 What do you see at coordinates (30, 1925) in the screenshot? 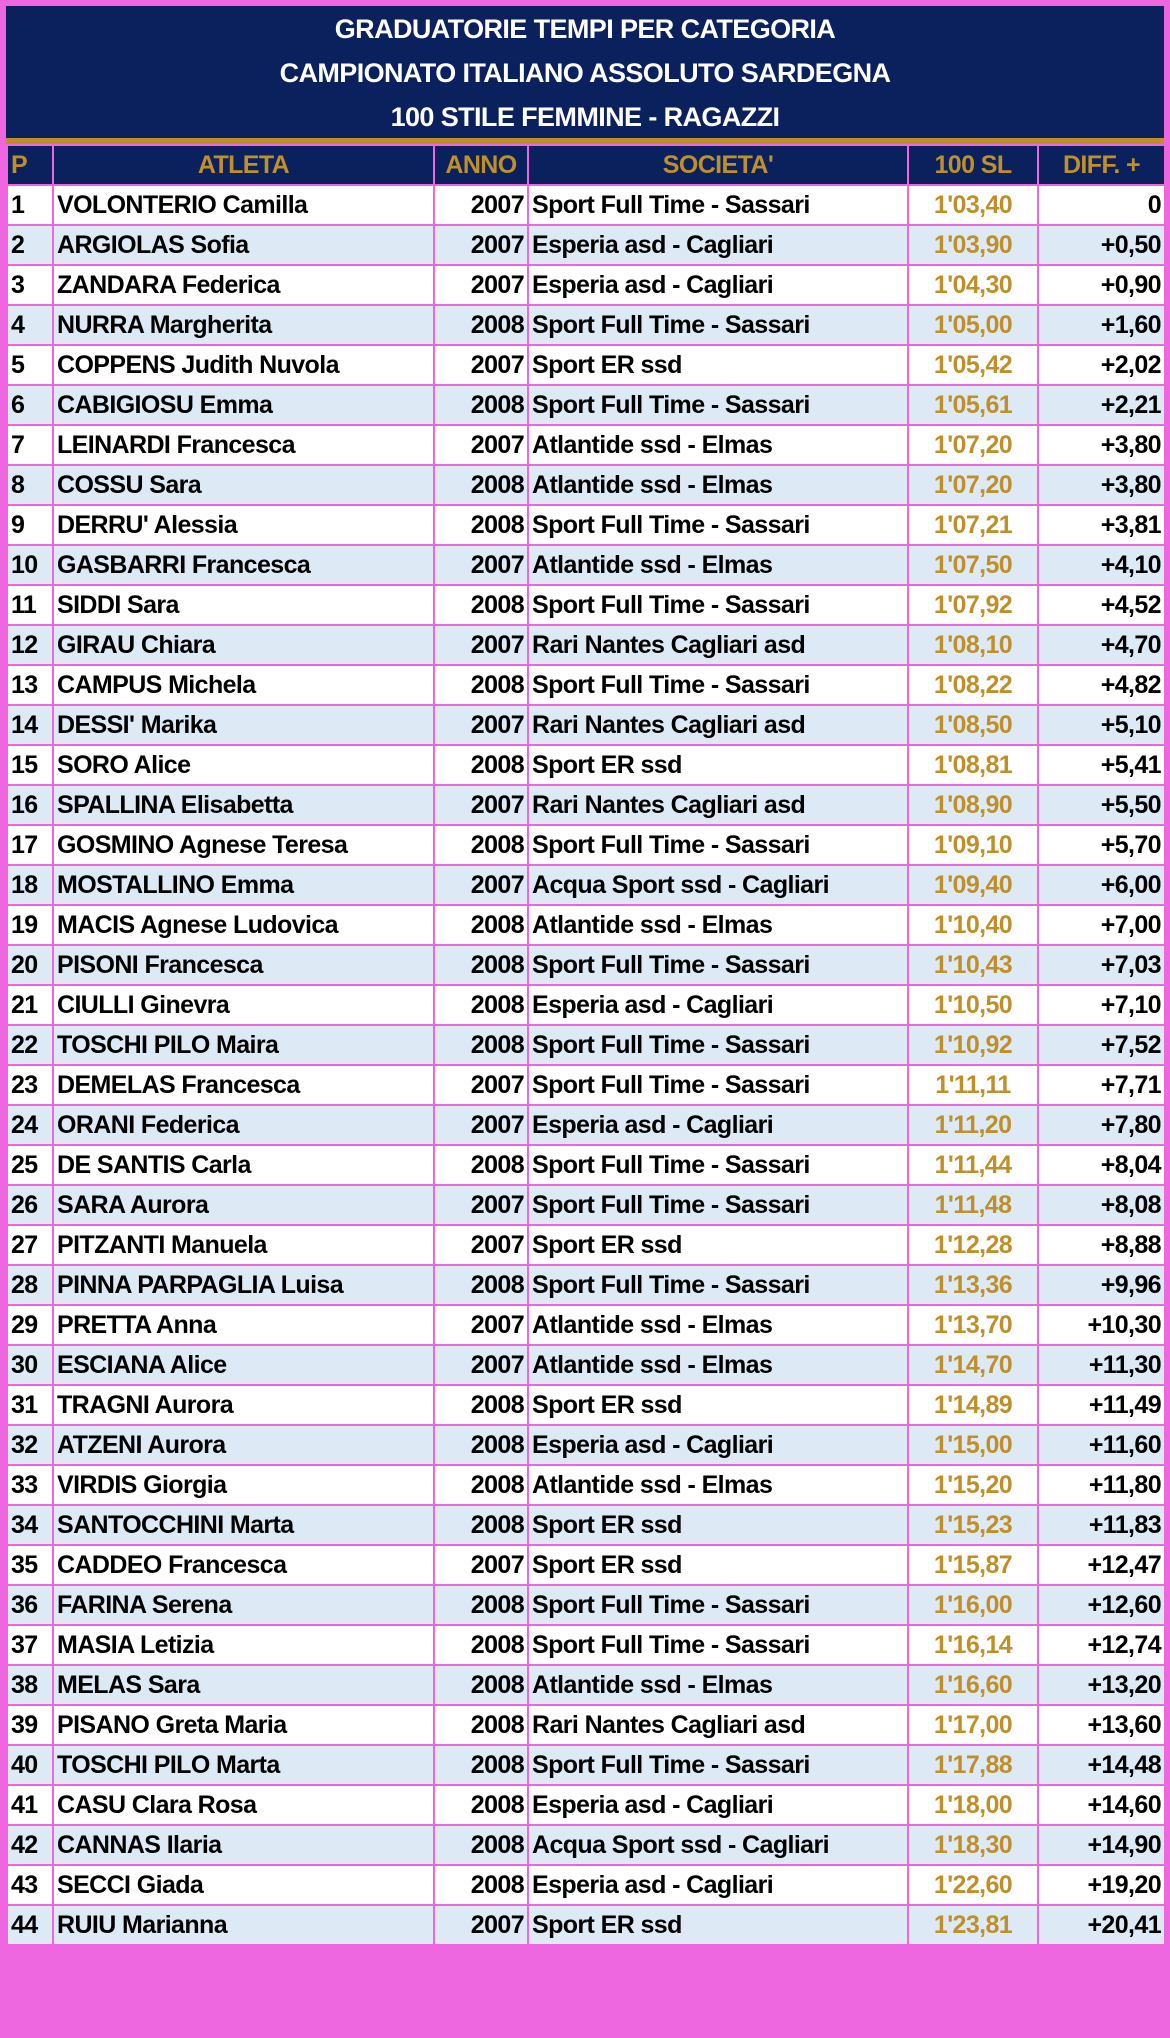
I see `position-cell: 44` at bounding box center [30, 1925].